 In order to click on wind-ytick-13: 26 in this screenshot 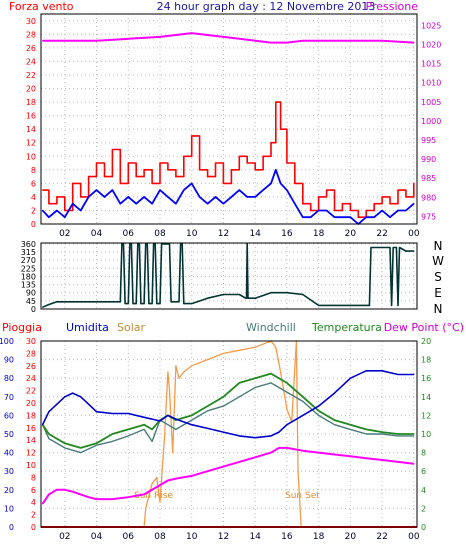, I will do `click(31, 48)`.